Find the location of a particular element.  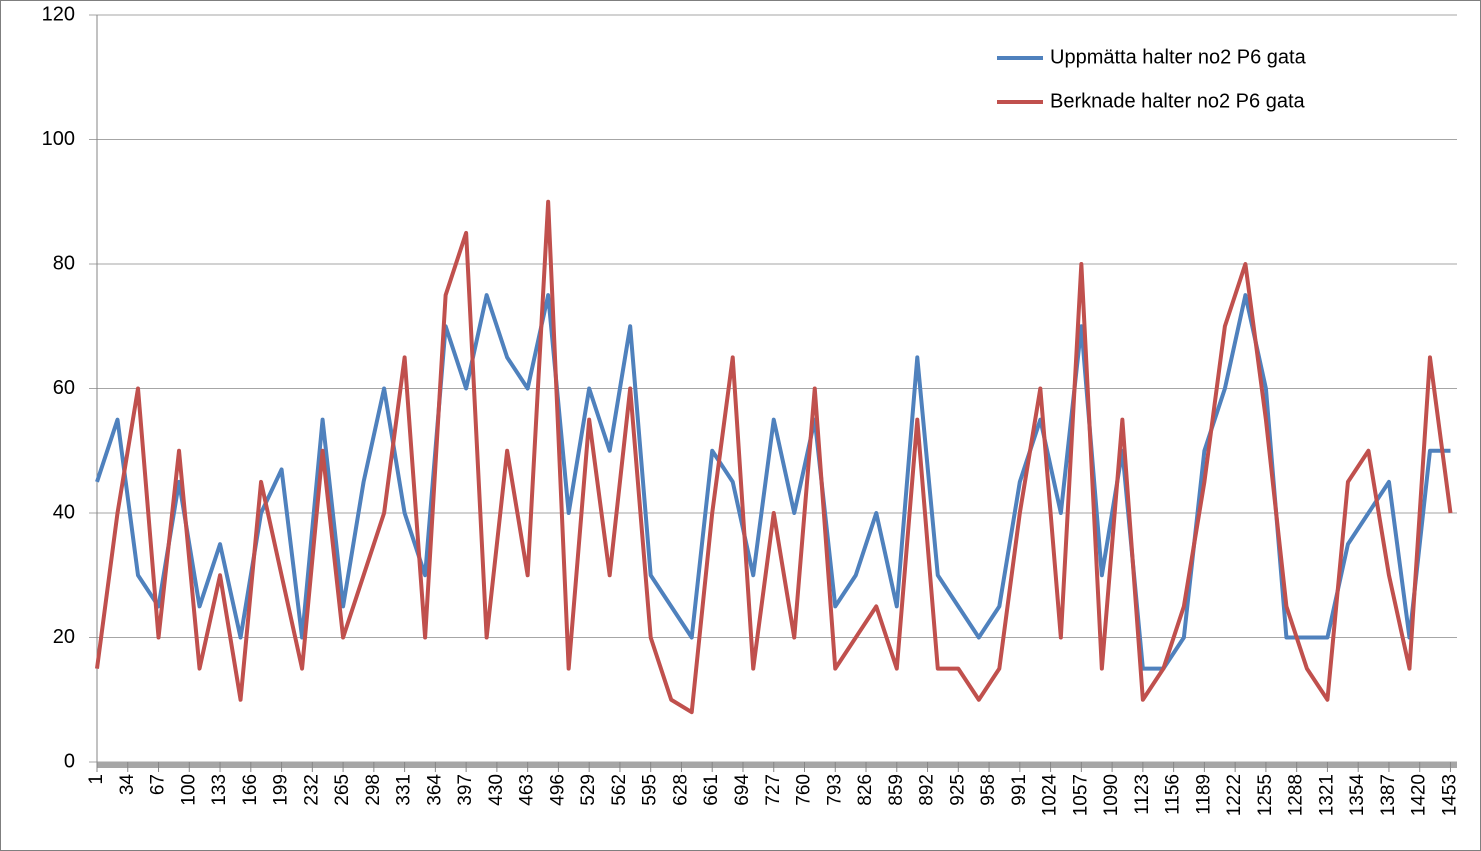

x-tick-label: 397 is located at coordinates (465, 790).